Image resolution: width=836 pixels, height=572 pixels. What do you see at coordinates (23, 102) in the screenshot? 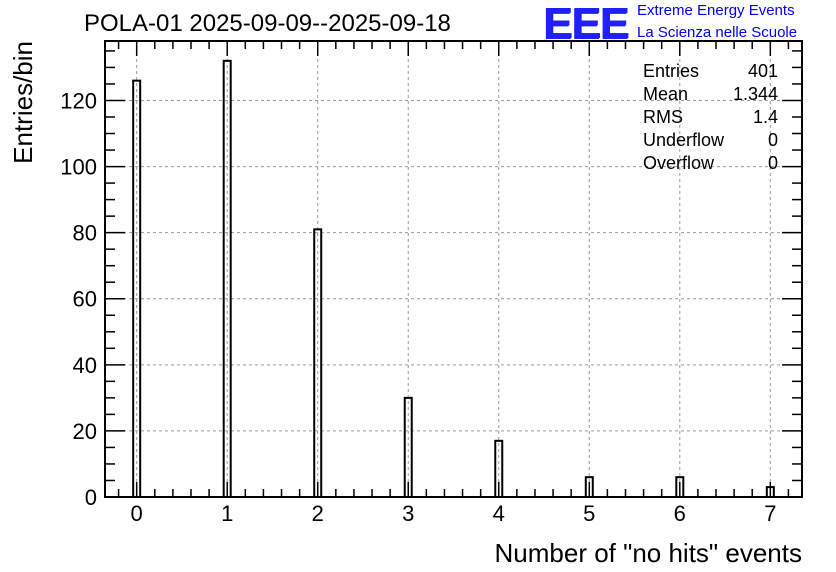
I see `y-axis-label: Entries/bin` at bounding box center [23, 102].